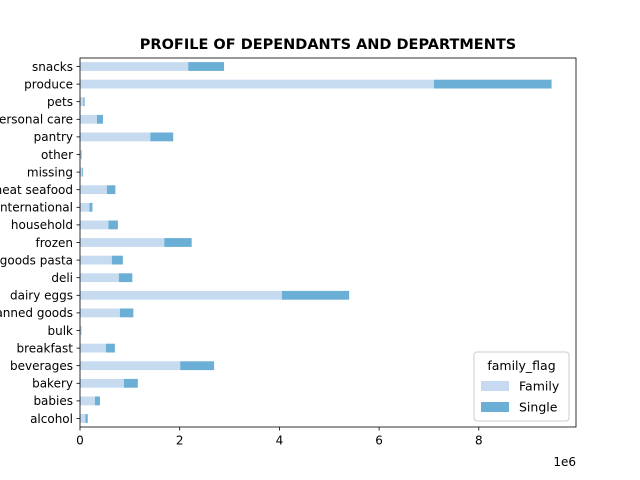  I want to click on bar-single-babies, so click(97, 401).